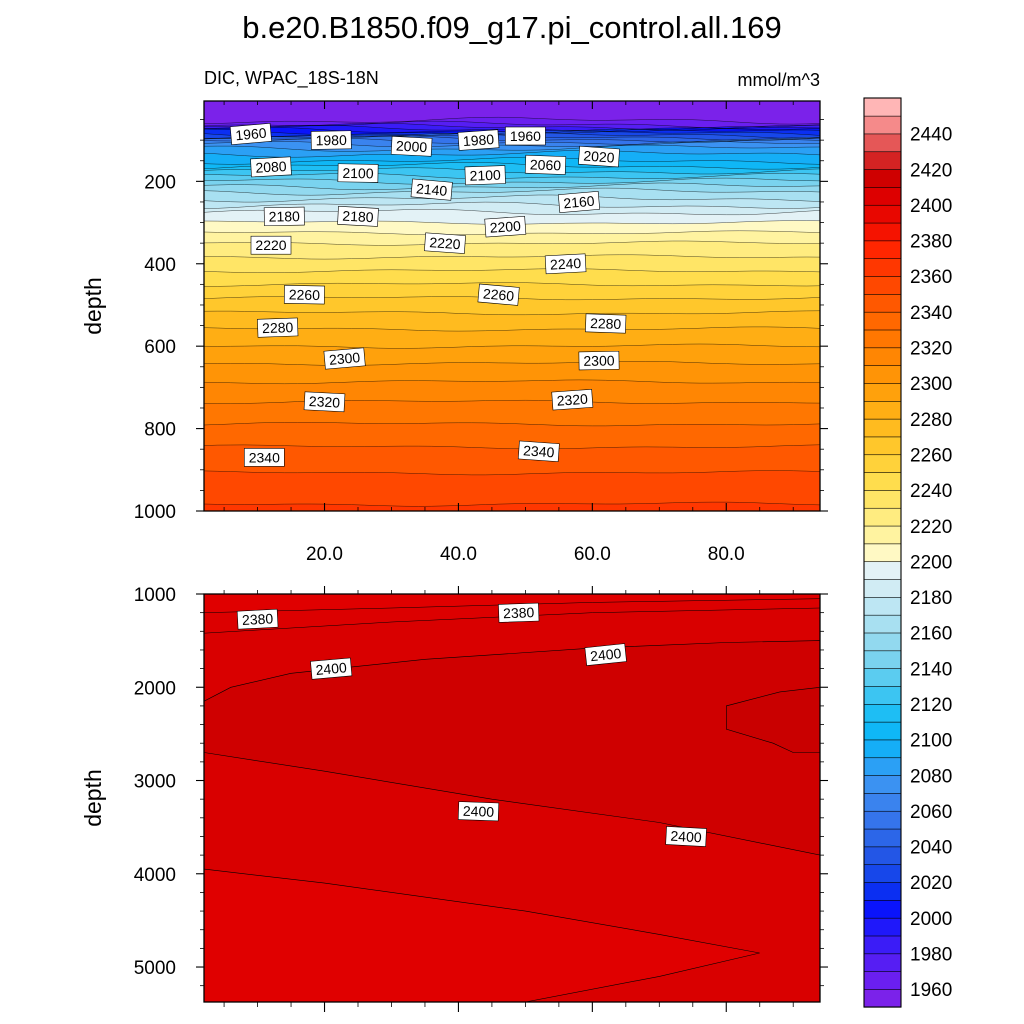 Image resolution: width=1024 pixels, height=1024 pixels. What do you see at coordinates (482, 935) in the screenshot?
I see `region-2370-2380-deep` at bounding box center [482, 935].